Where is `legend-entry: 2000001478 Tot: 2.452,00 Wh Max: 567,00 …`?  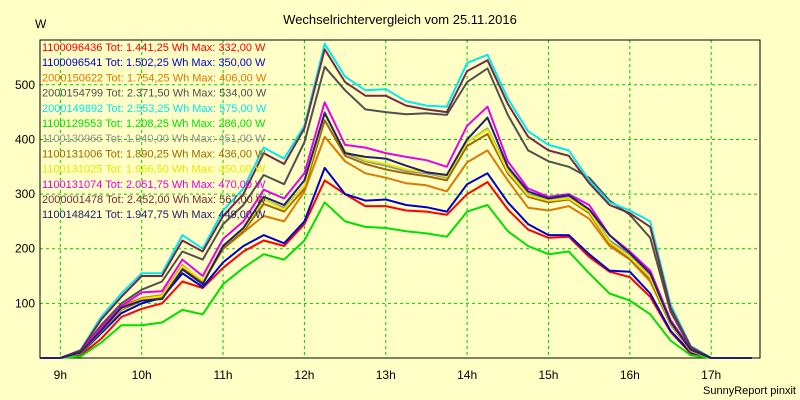 legend-entry: 2000001478 Tot: 2.452,00 Wh Max: 567,00 … is located at coordinates (154, 200).